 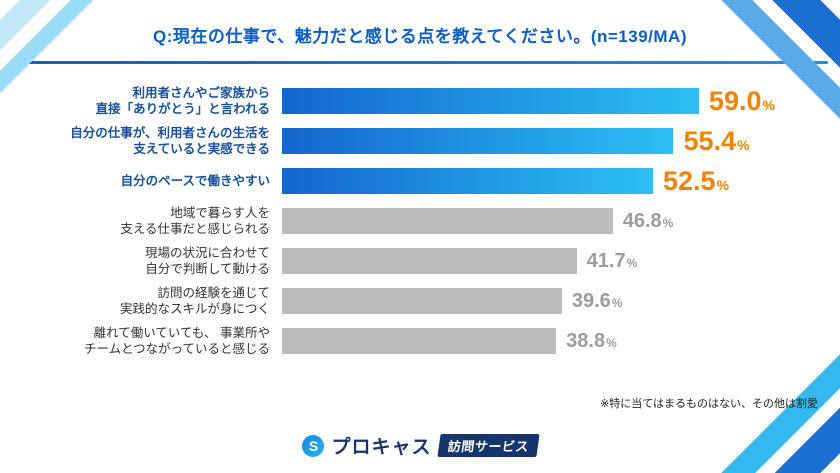 What do you see at coordinates (195, 220) in the screenshot?
I see `bar-label: 地域で暮らす人を 支える仕事だと感じられる` at bounding box center [195, 220].